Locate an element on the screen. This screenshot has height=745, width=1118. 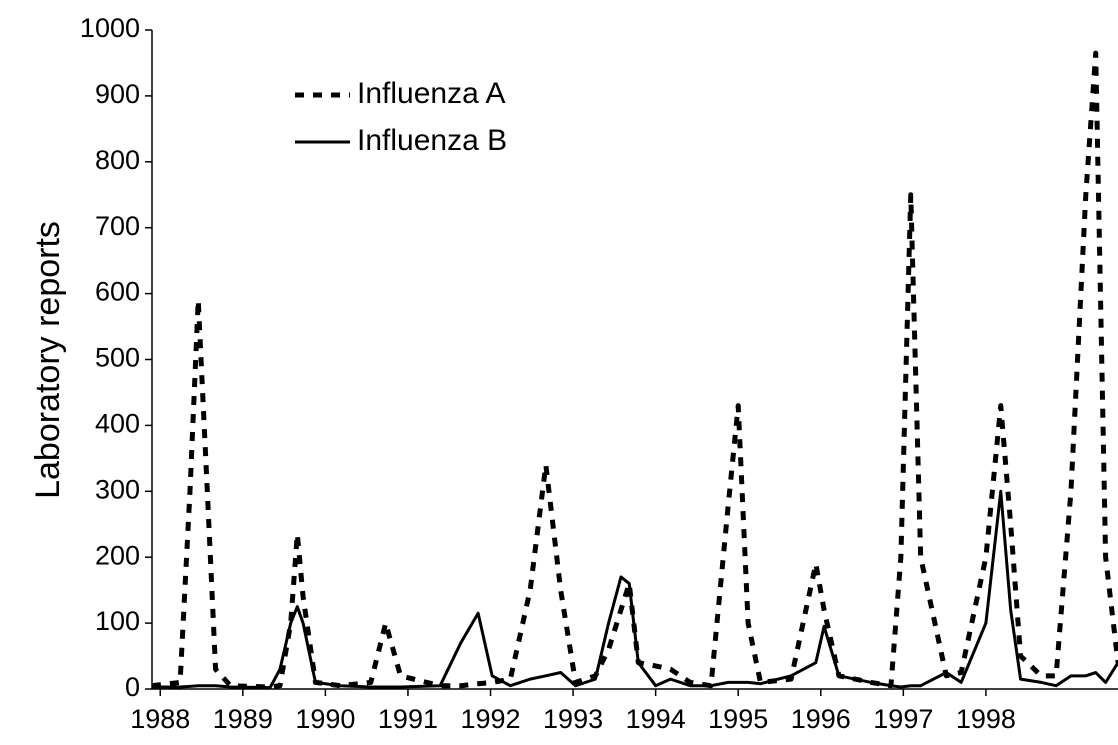
y-tick-label: 300 is located at coordinates (117, 489).